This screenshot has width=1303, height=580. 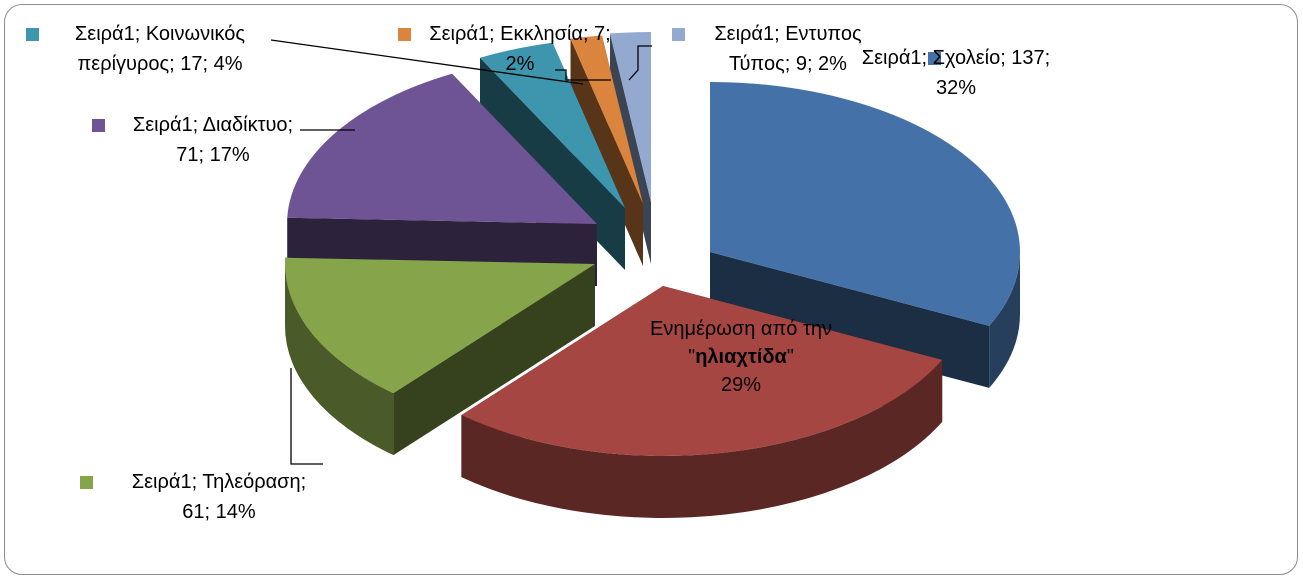 What do you see at coordinates (956, 88) in the screenshot?
I see `data-label-line: 32%` at bounding box center [956, 88].